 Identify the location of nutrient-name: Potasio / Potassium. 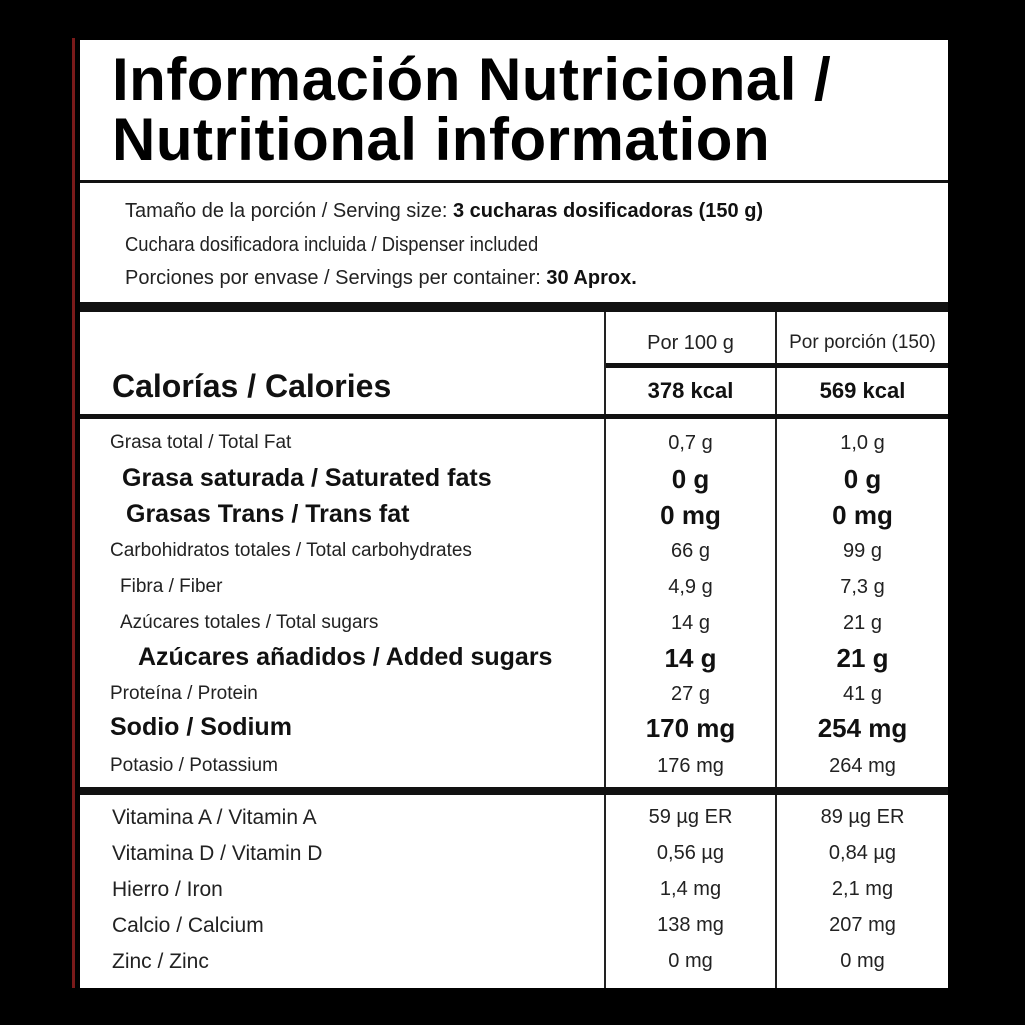
(194, 765).